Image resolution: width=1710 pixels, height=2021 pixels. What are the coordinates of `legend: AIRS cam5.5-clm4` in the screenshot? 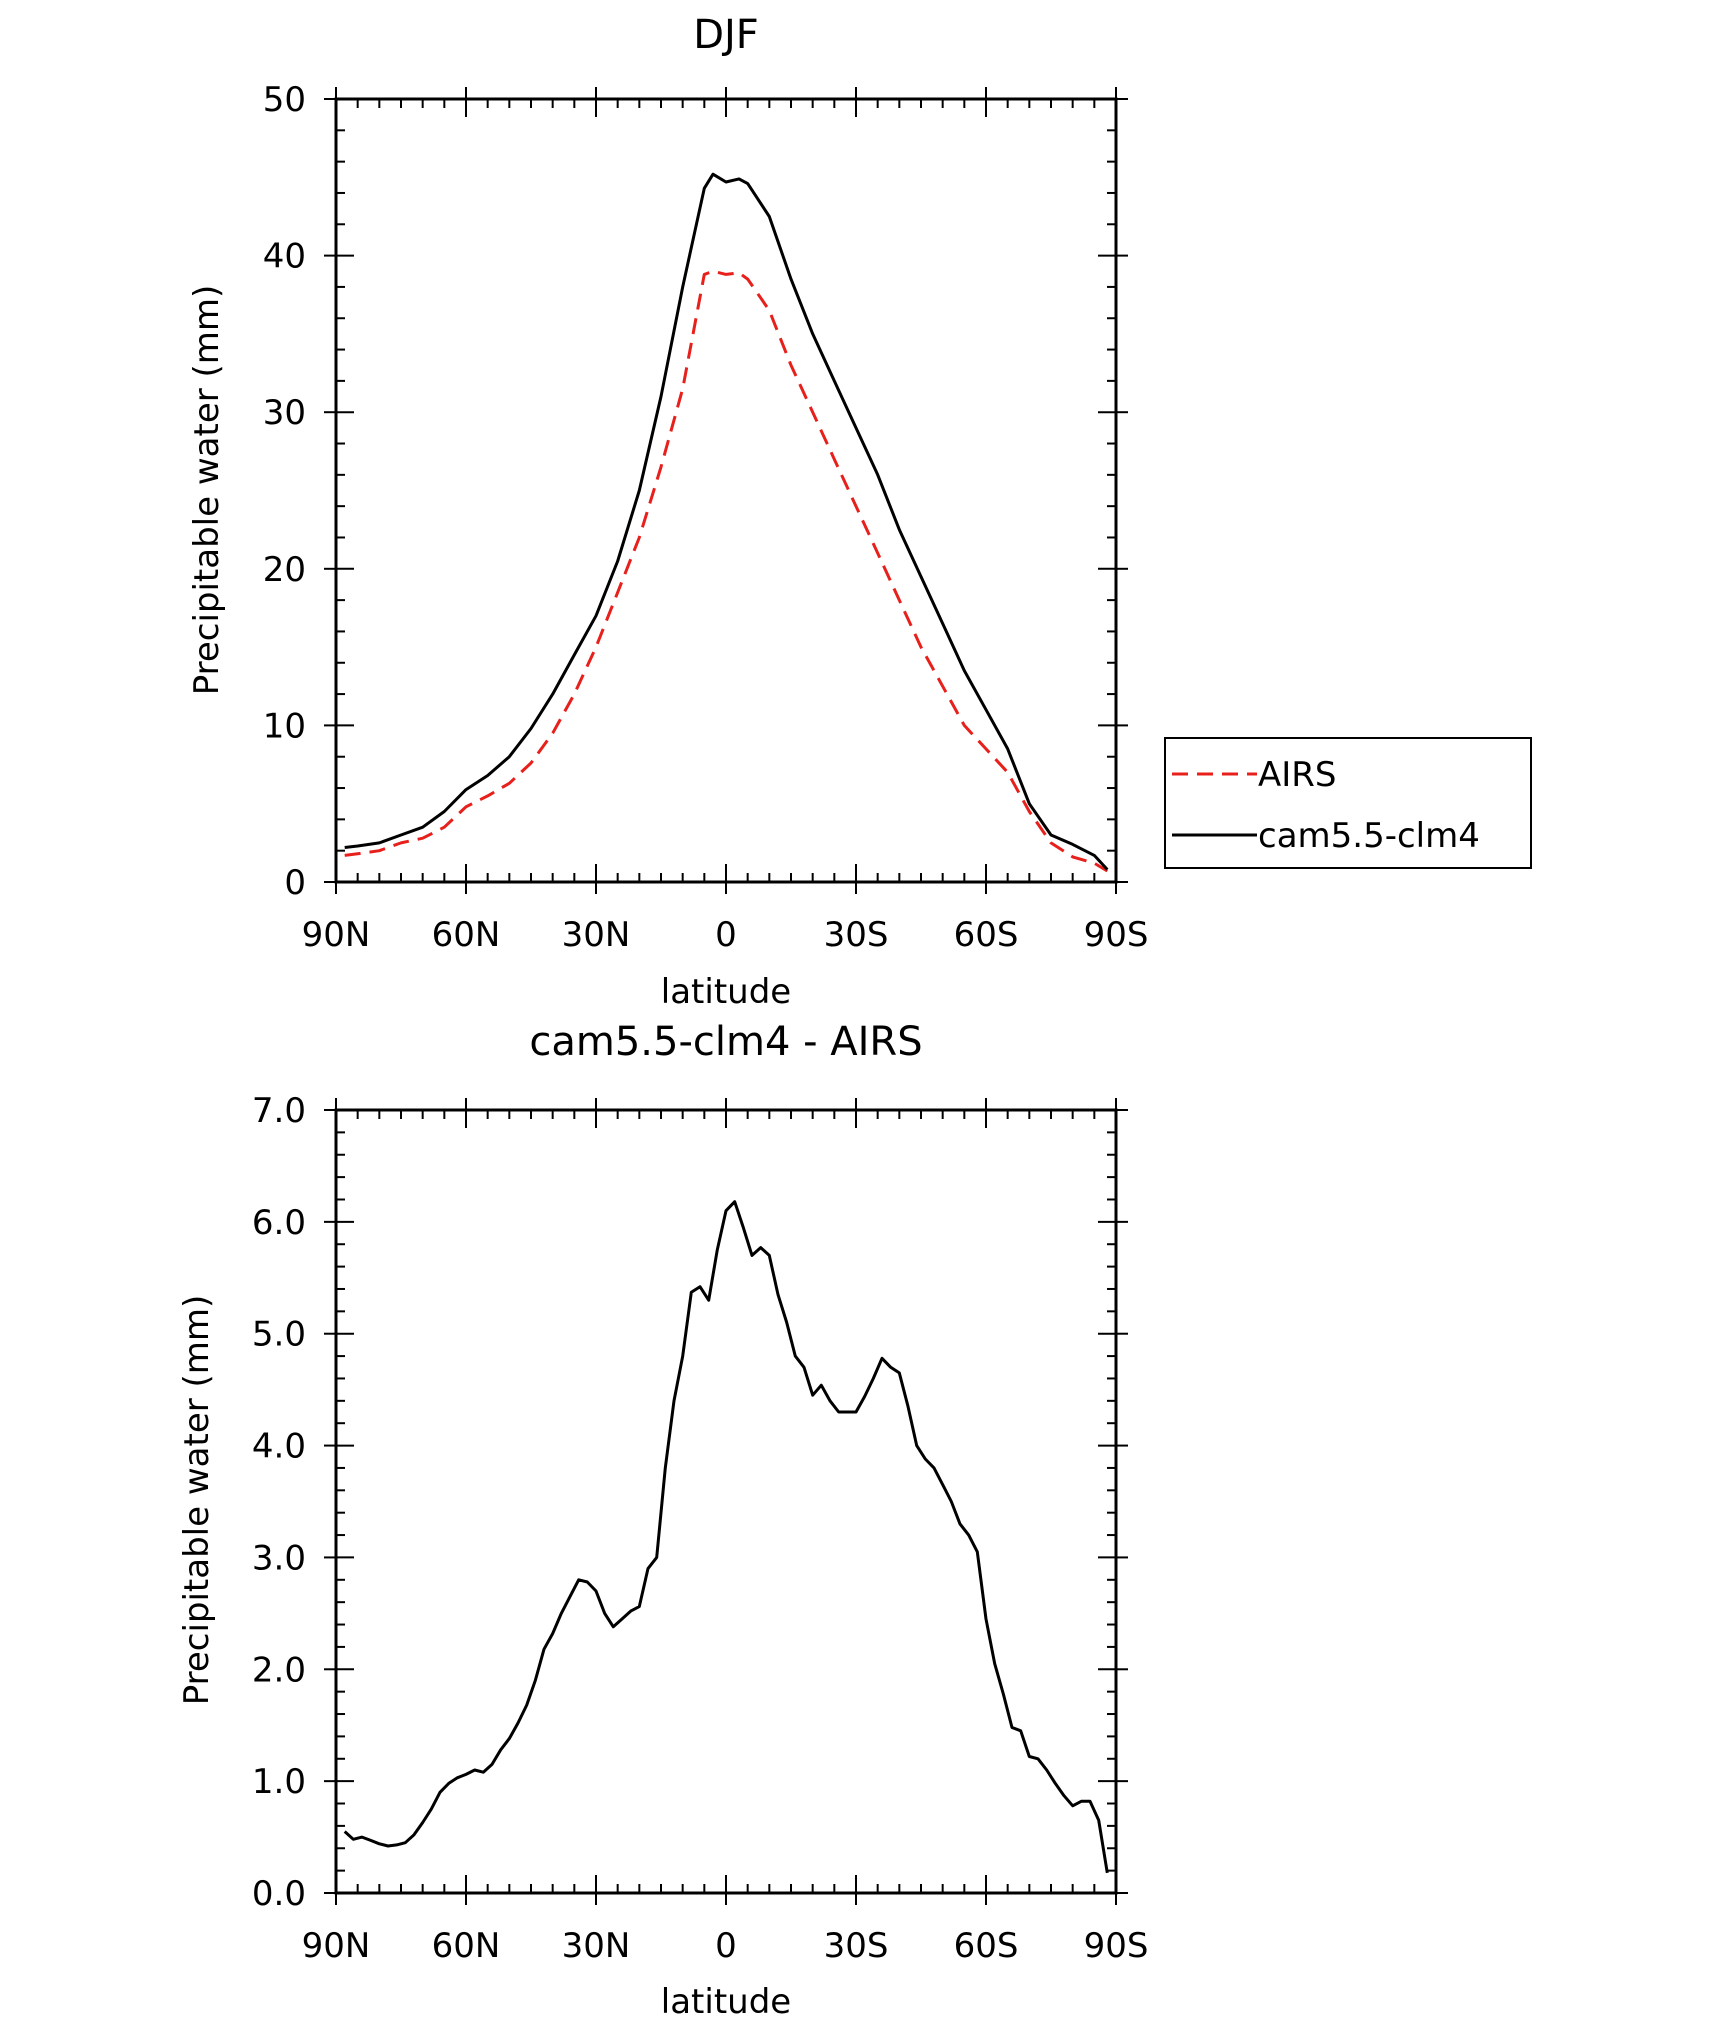 It's located at (1348, 803).